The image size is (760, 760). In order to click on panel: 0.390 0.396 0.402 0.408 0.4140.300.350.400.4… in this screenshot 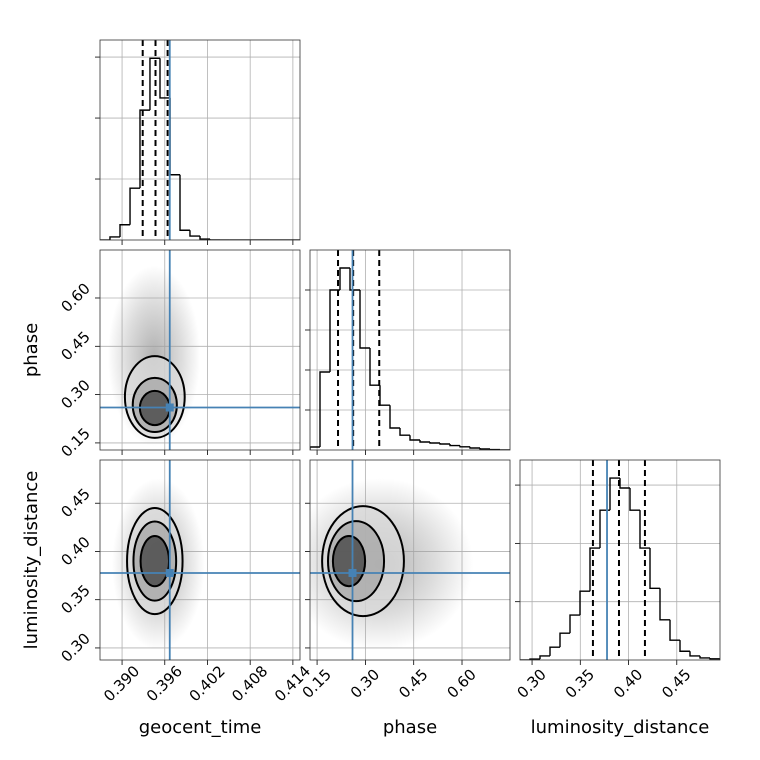, I will do `click(167, 598)`.